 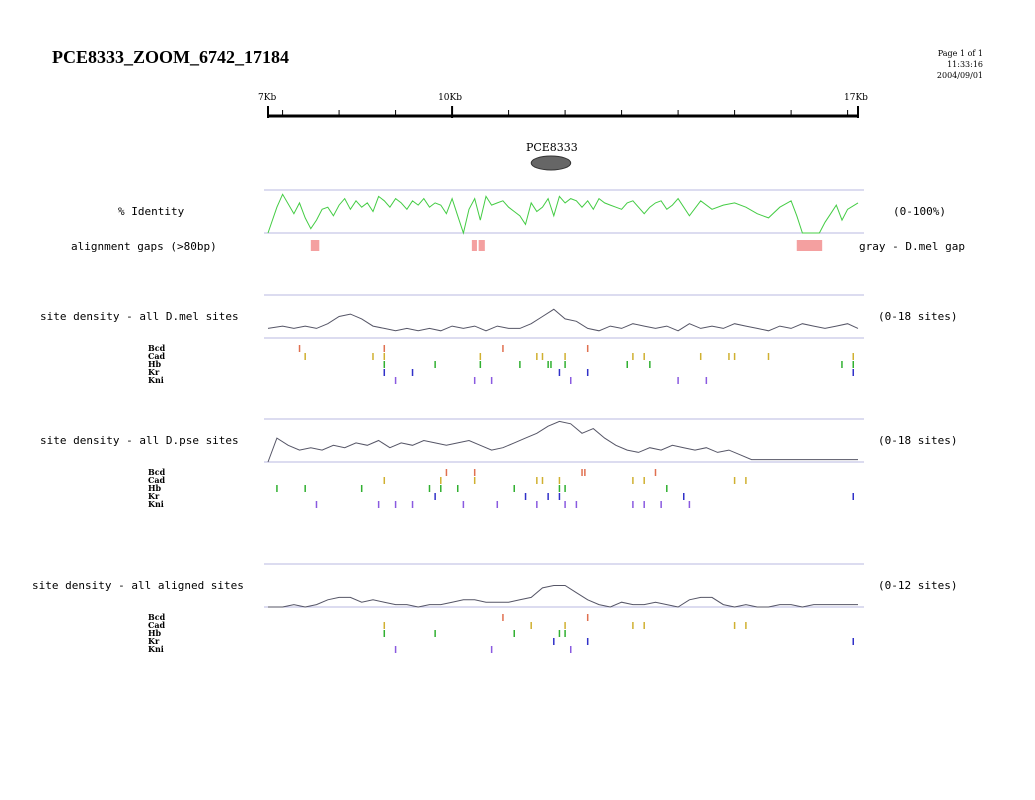 What do you see at coordinates (551, 147) in the screenshot?
I see `gene-label: PCE8333` at bounding box center [551, 147].